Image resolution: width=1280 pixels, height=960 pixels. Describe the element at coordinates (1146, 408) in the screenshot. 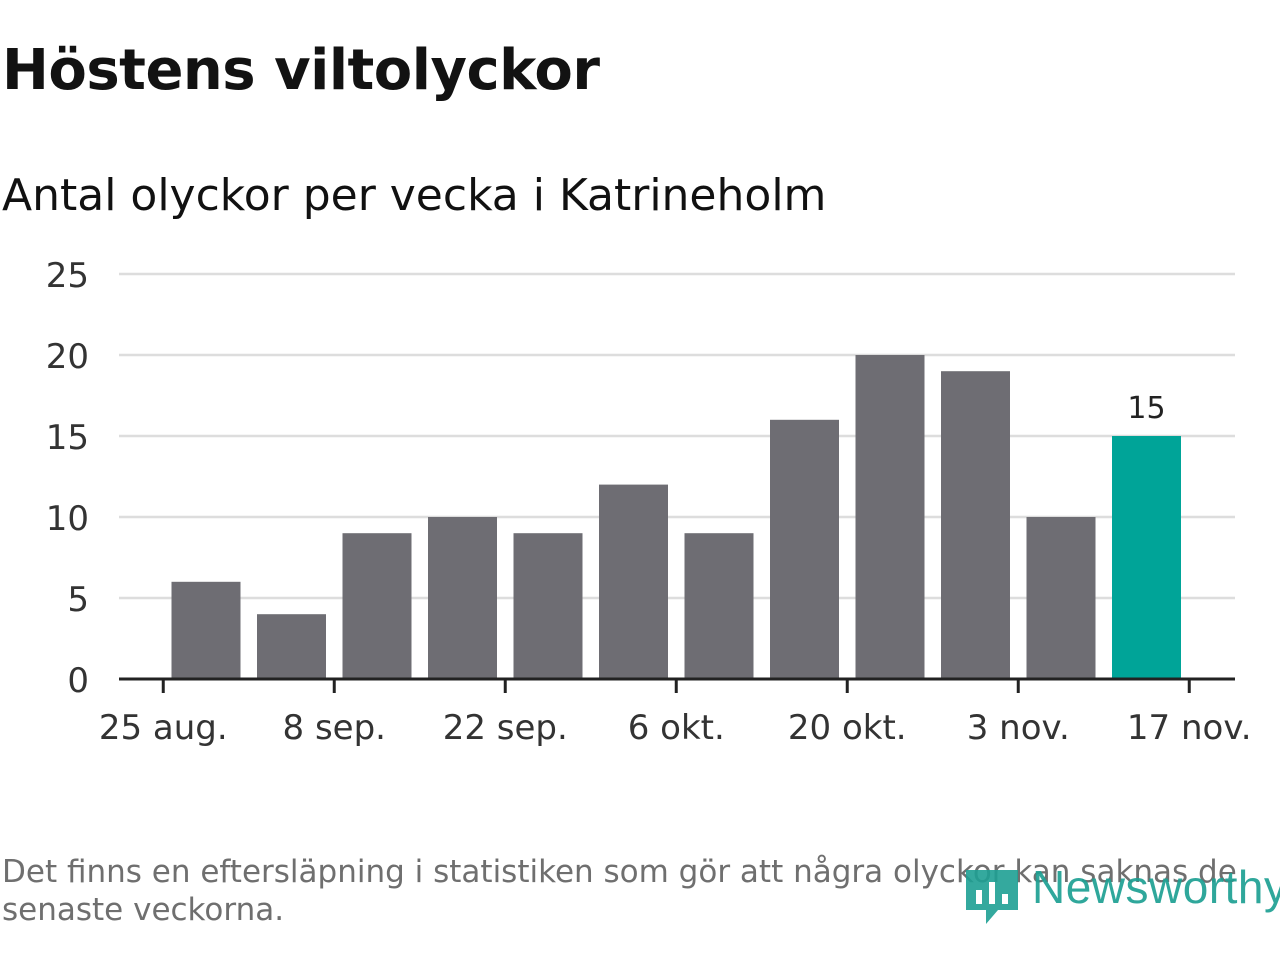

I see `data-label: 15` at that location.